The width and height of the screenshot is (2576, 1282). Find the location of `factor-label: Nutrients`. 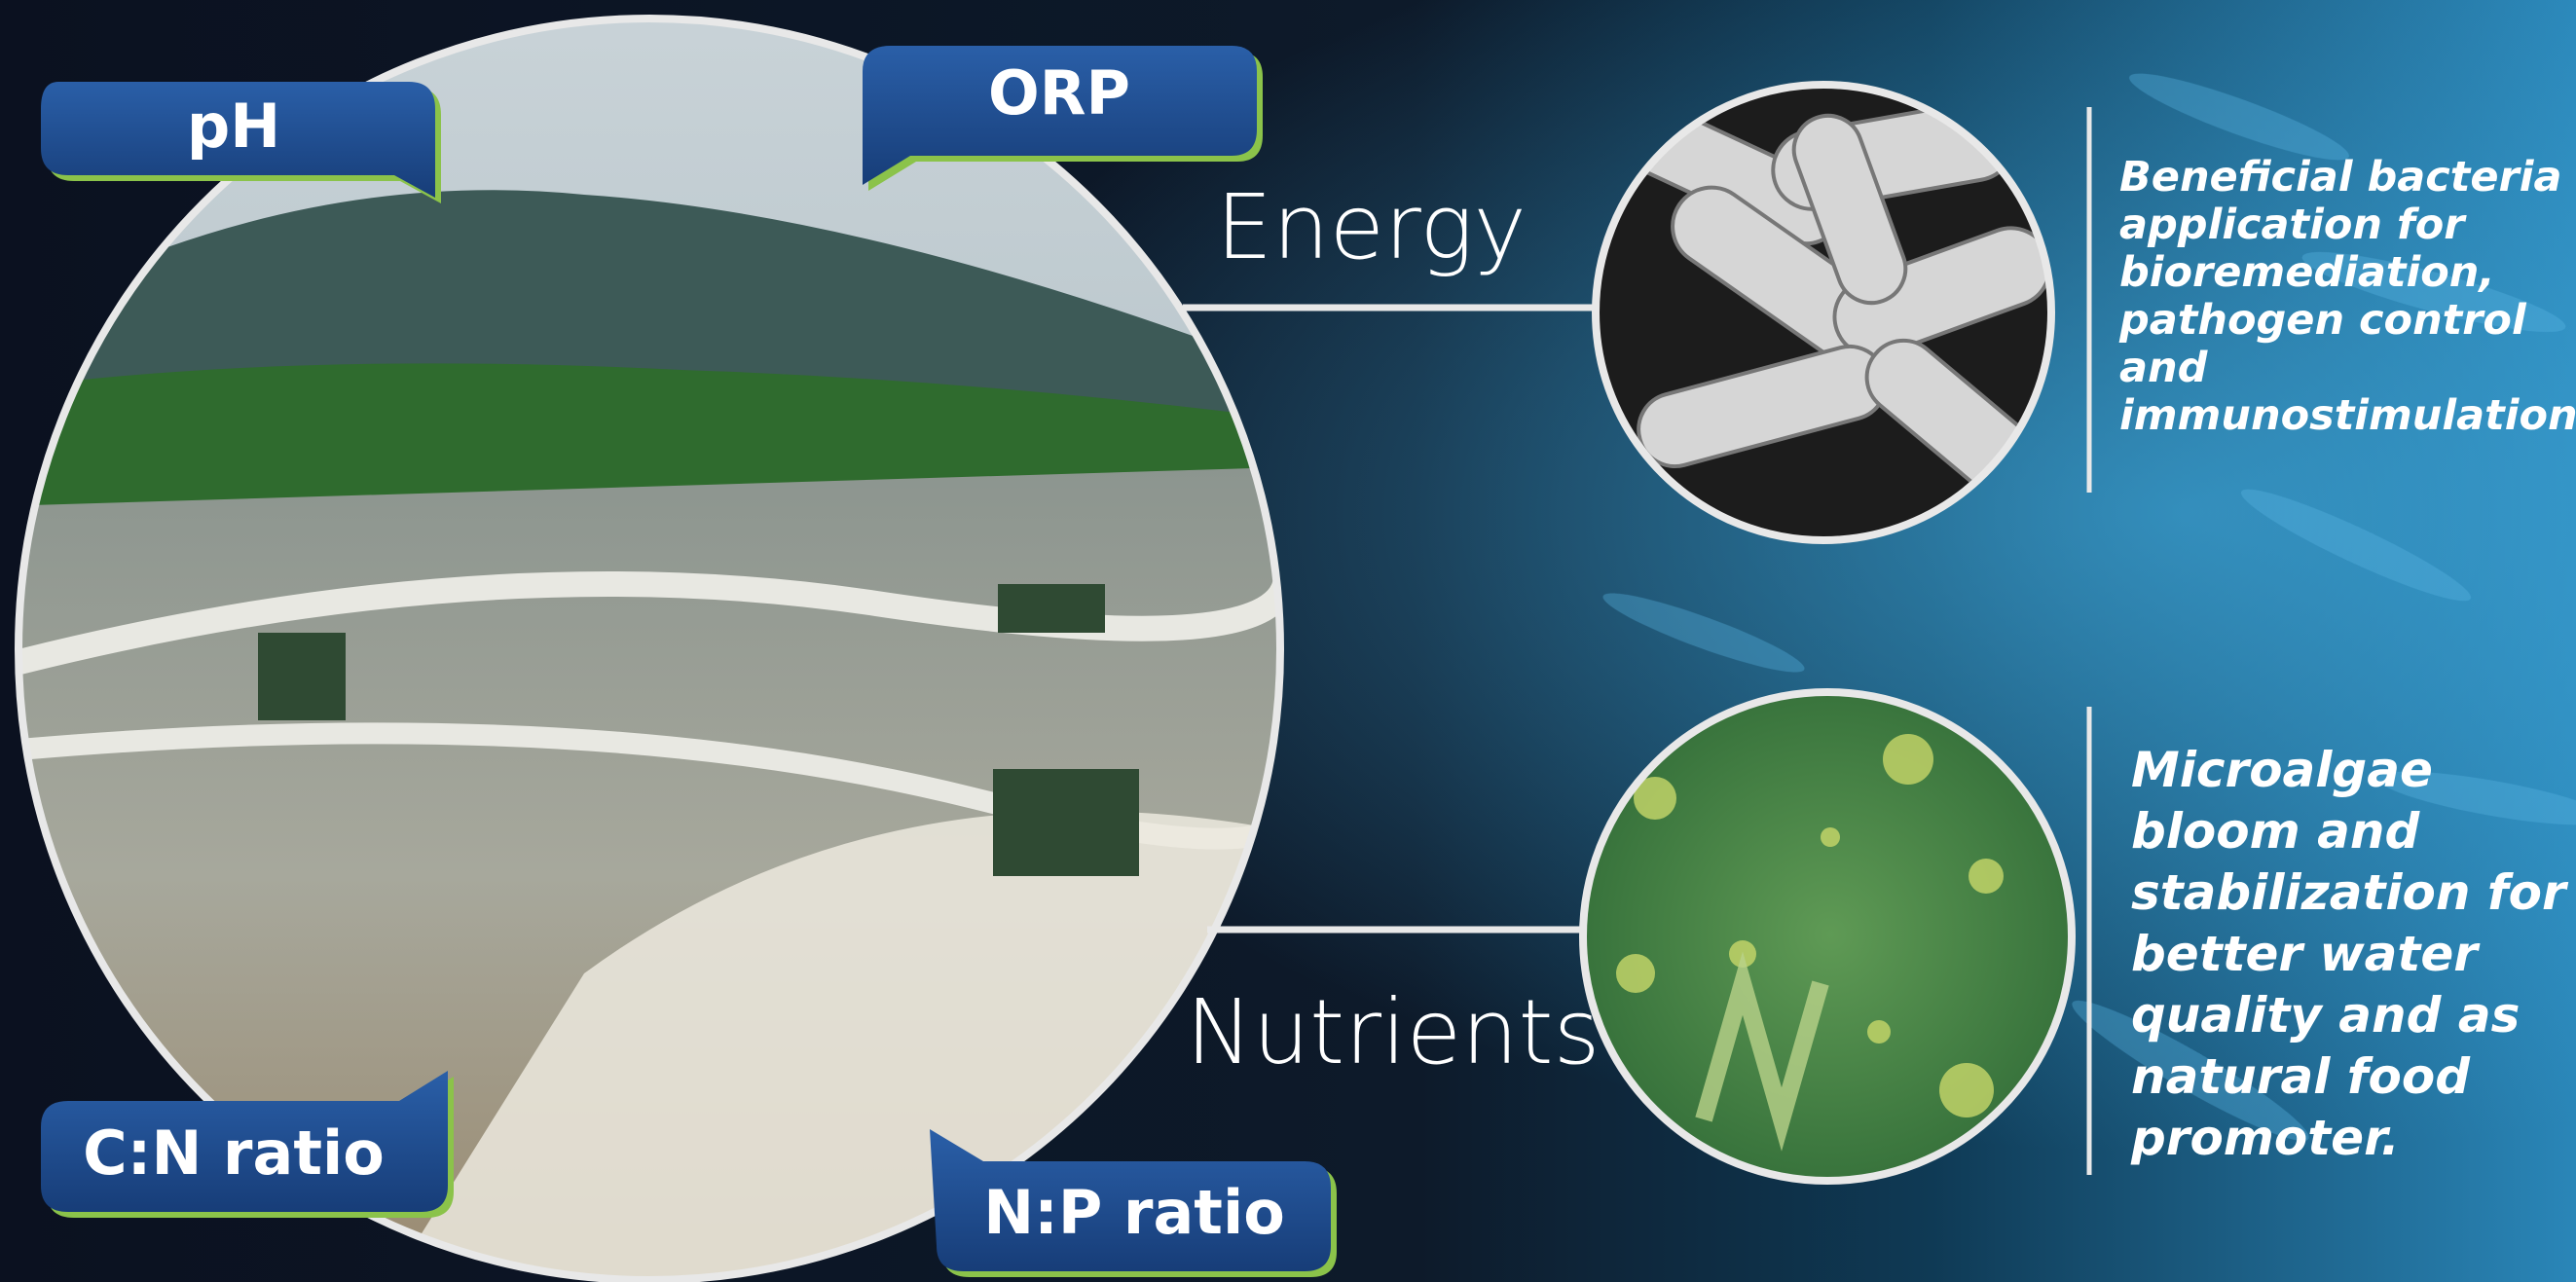

factor-label: Nutrients is located at coordinates (1393, 1032).